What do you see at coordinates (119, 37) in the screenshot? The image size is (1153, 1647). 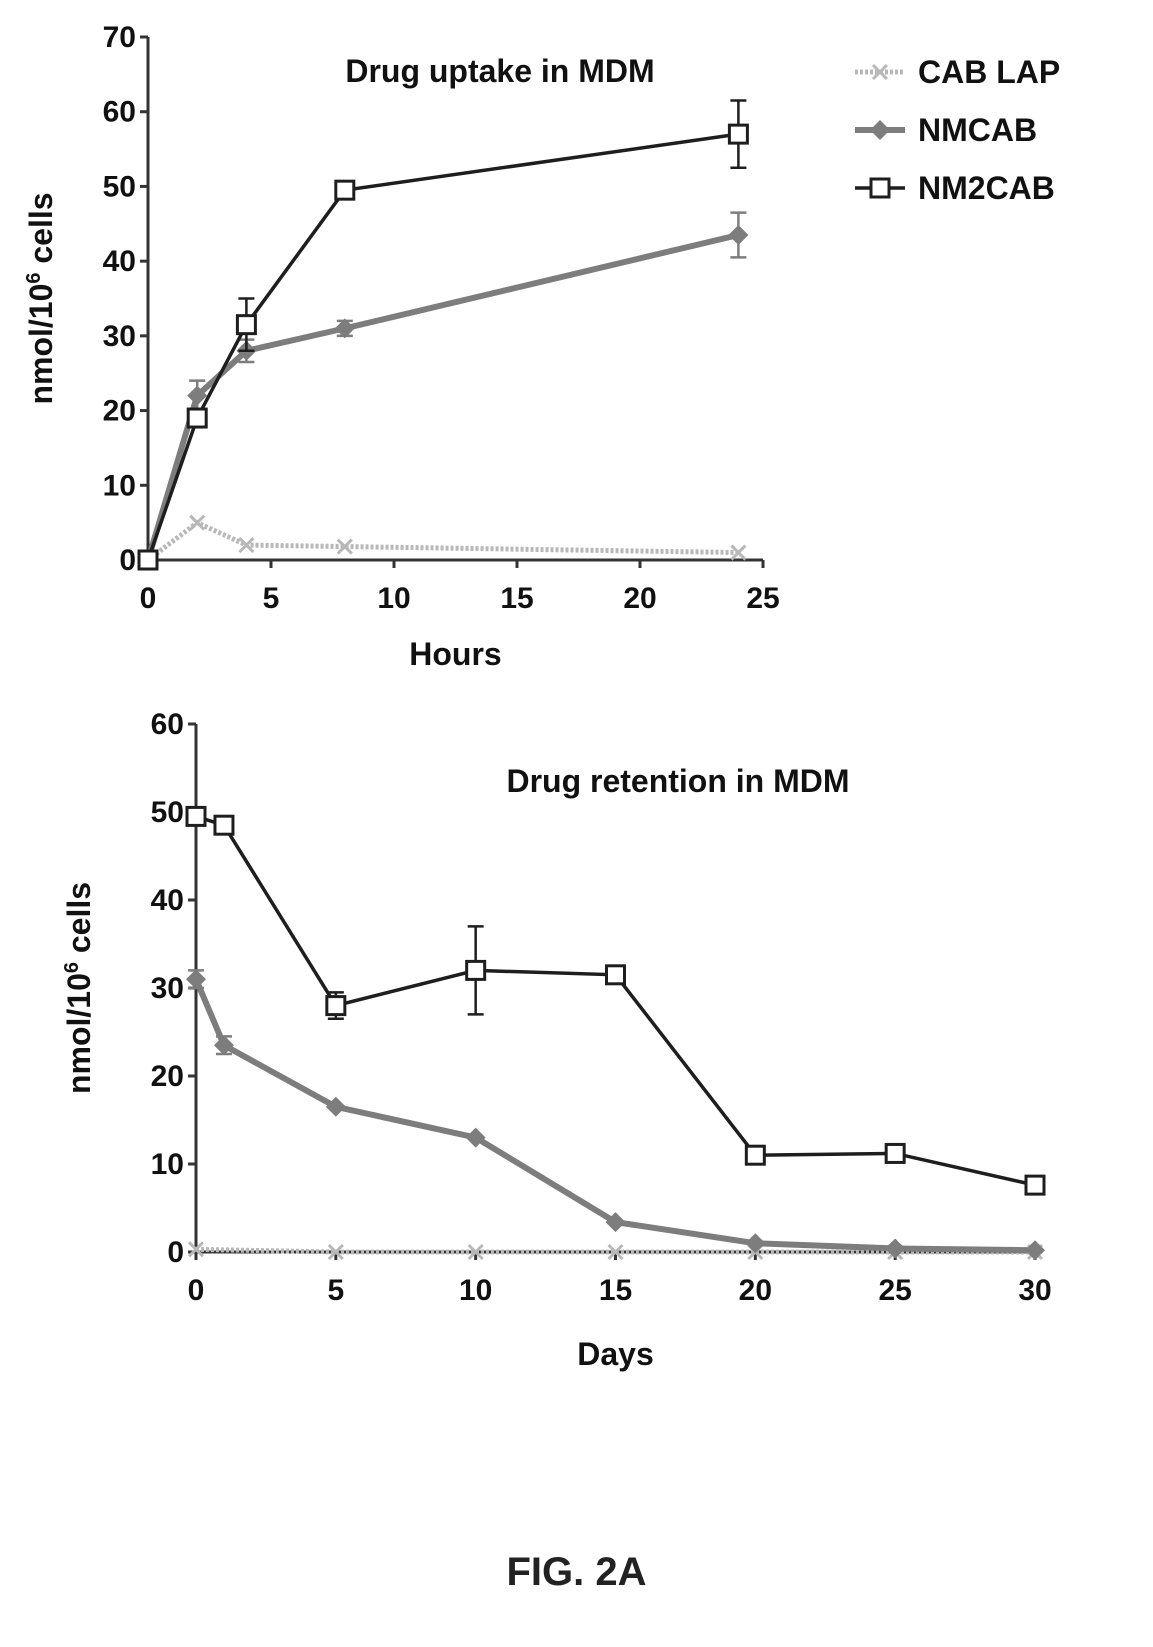 I see `y-tick-label: 70` at bounding box center [119, 37].